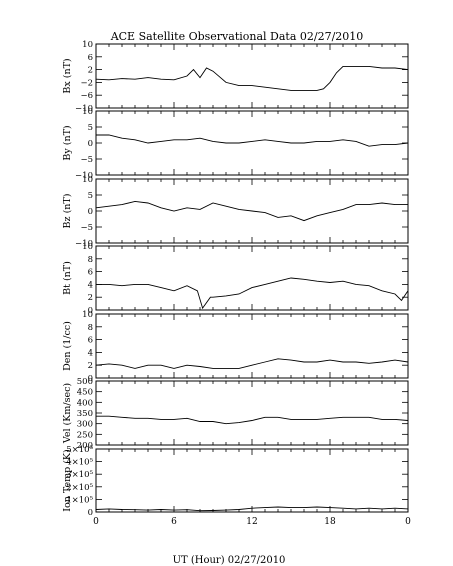  What do you see at coordinates (229, 560) in the screenshot?
I see `x-axis-label: UT (Hour) 02/27/2010` at bounding box center [229, 560].